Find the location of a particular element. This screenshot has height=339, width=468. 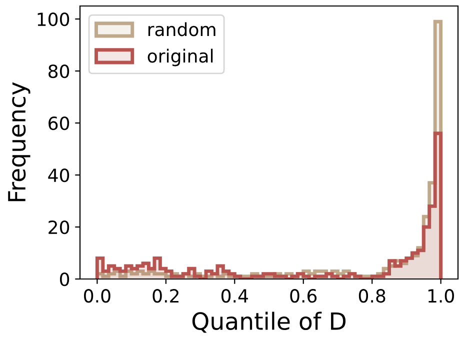

y-tick-label: 0 is located at coordinates (65, 279).